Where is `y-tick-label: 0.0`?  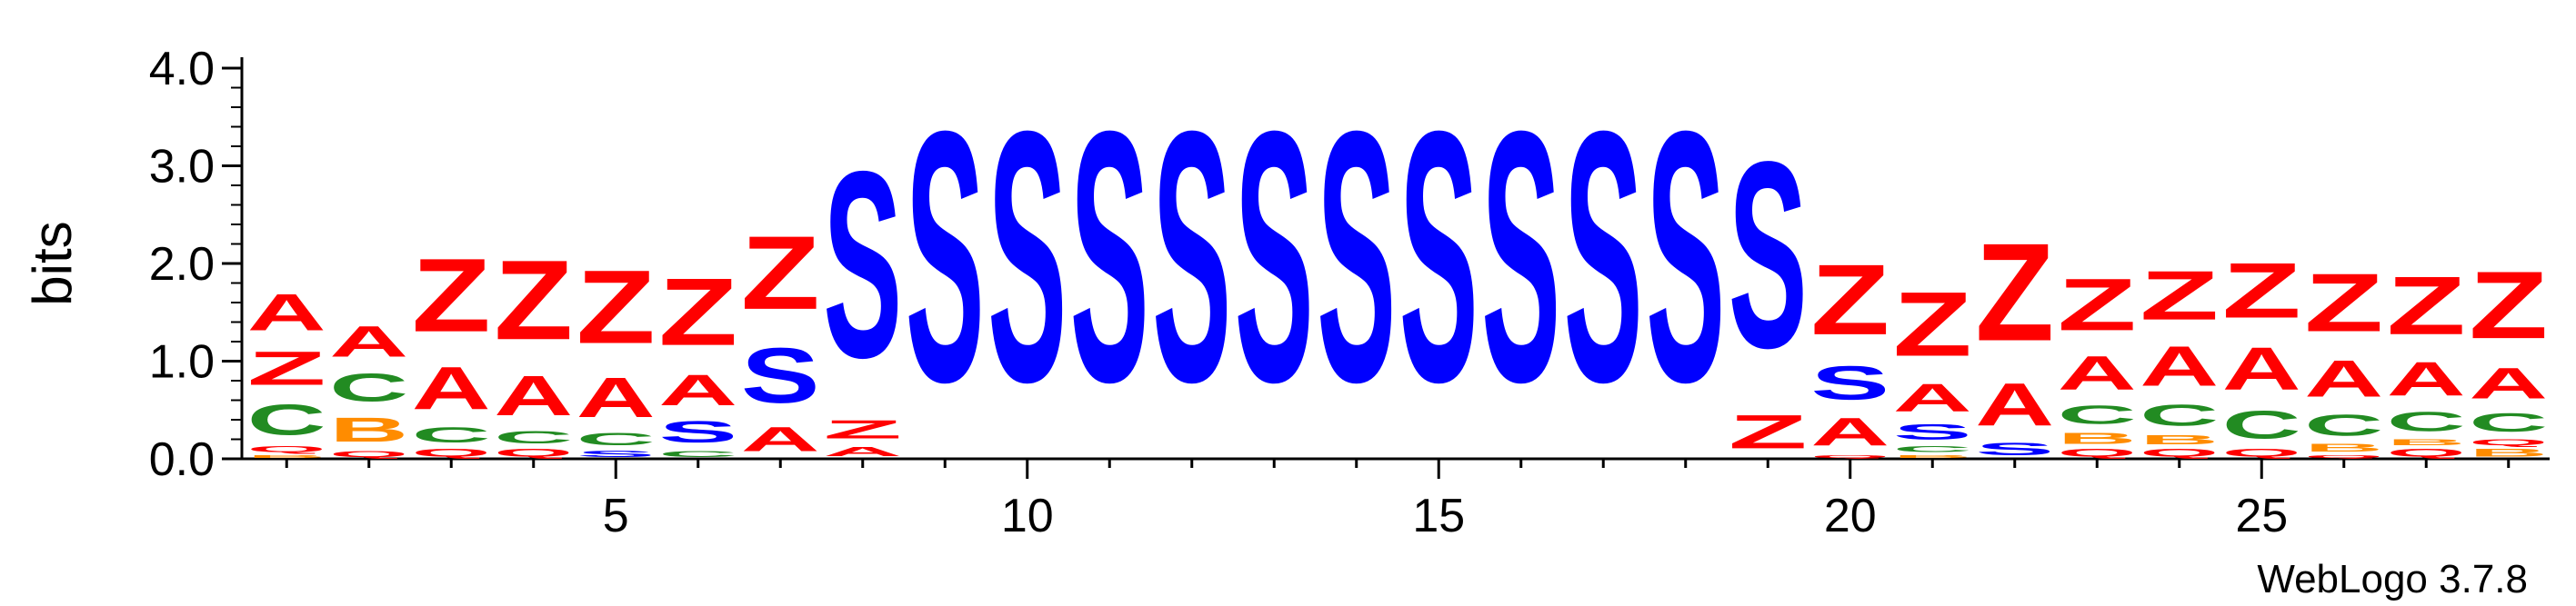
y-tick-label: 0.0 is located at coordinates (182, 459).